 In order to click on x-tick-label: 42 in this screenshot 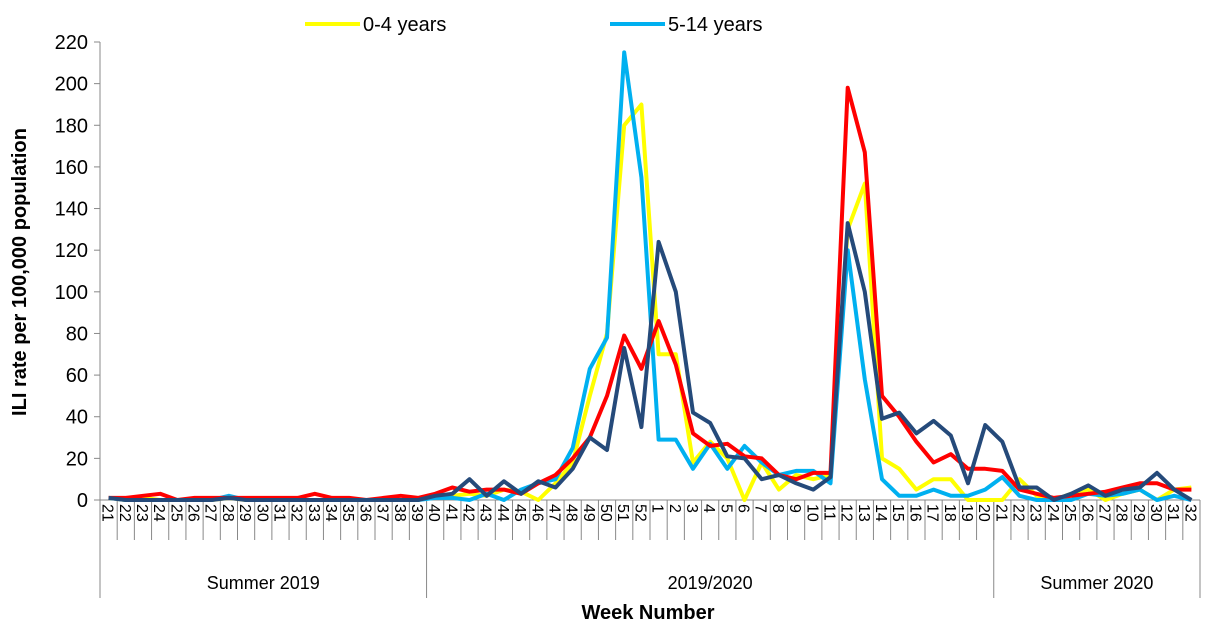, I will do `click(468, 513)`.